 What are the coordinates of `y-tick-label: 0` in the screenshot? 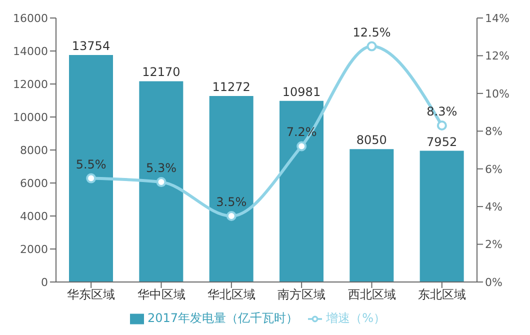 It's located at (44, 282).